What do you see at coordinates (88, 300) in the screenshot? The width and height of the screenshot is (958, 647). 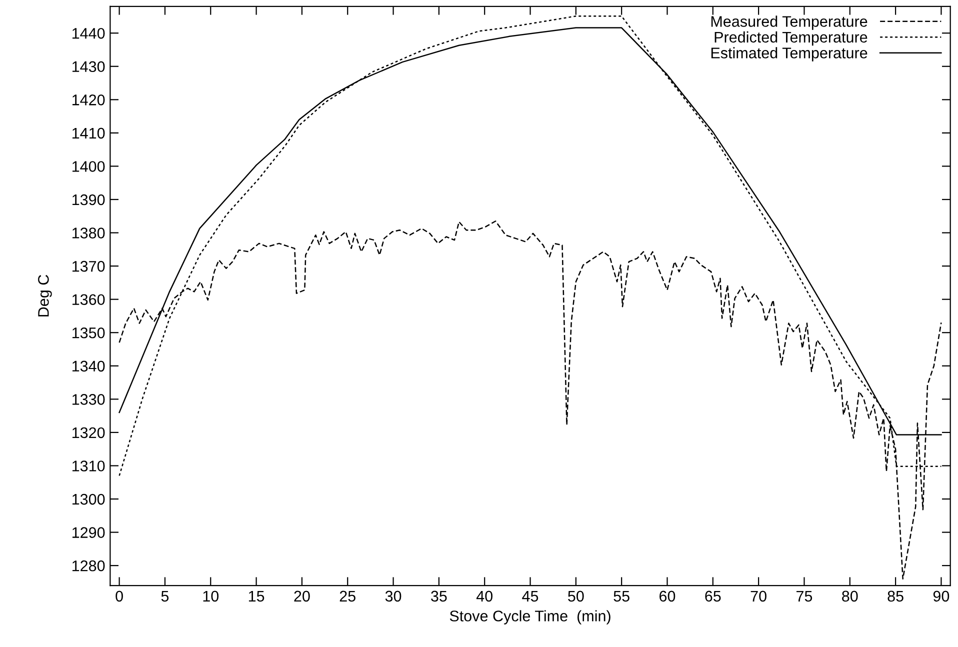 I see `y-tick-label: 1360` at bounding box center [88, 300].